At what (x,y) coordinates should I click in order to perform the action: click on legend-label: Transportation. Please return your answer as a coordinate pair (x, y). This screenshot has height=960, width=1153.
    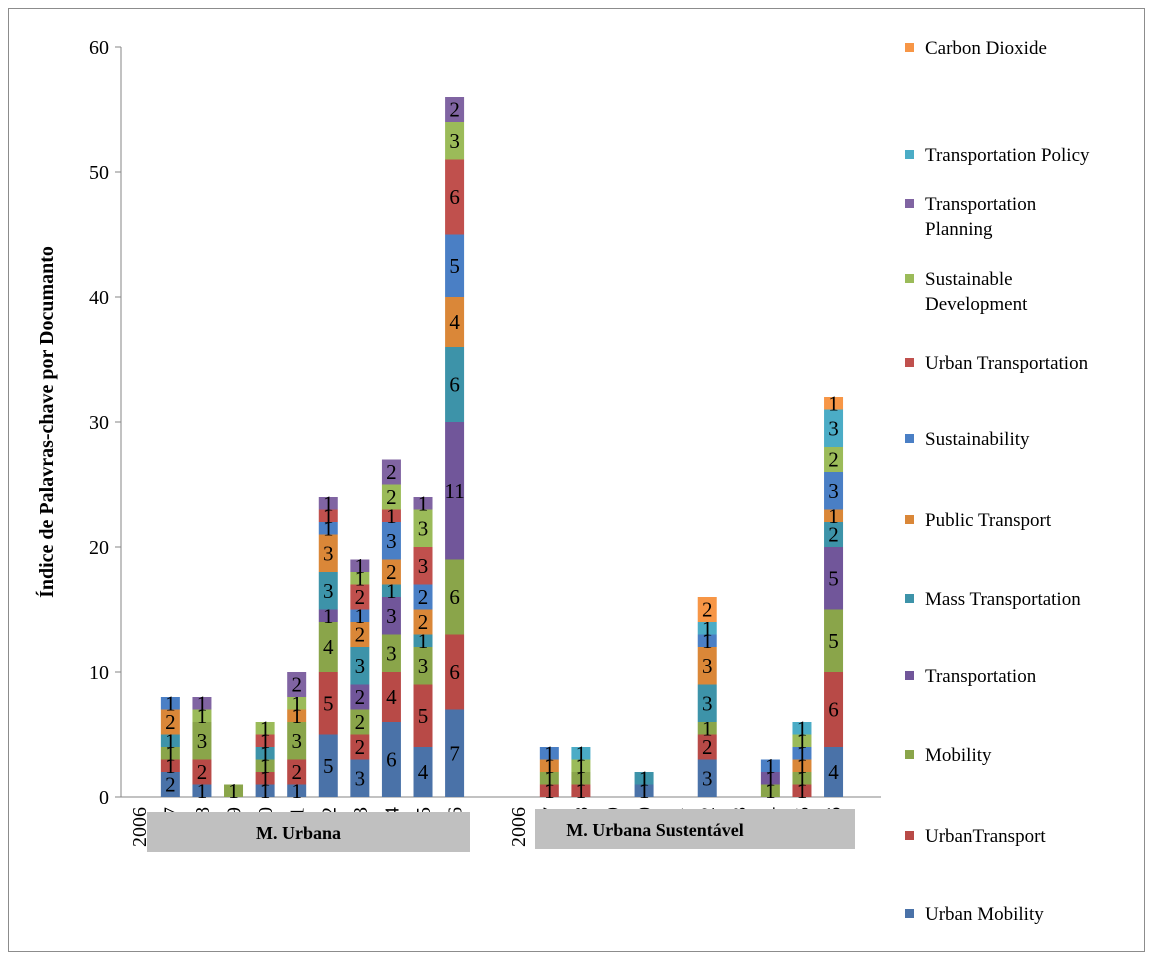
    Looking at the image, I should click on (981, 204).